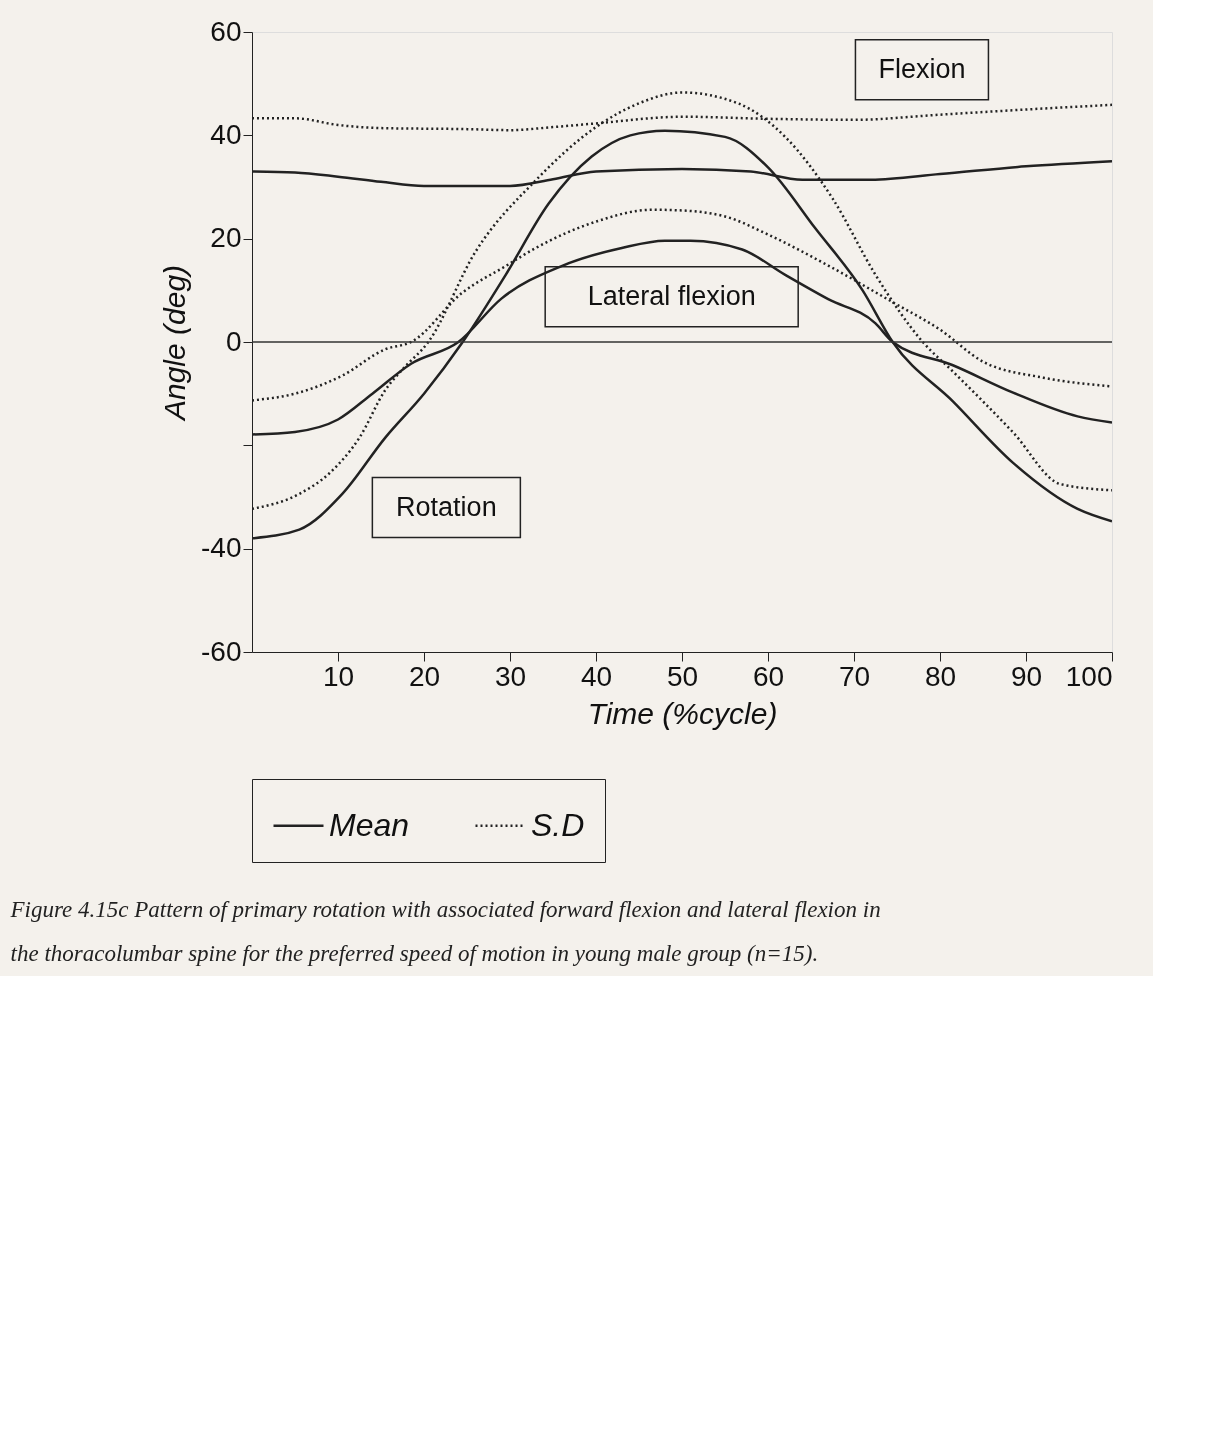 The height and width of the screenshot is (1437, 1222). Describe the element at coordinates (596, 676) in the screenshot. I see `x-tick-label: 40` at that location.